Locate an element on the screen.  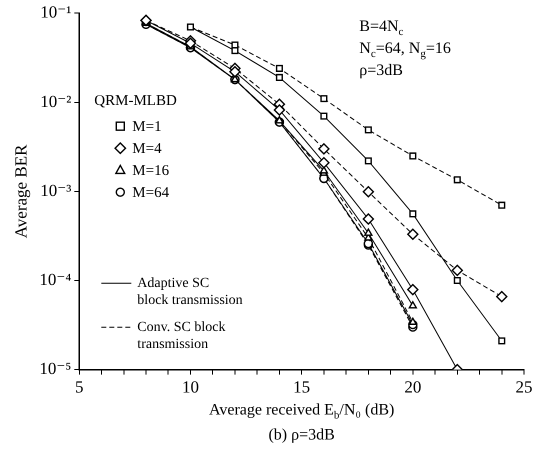
x-tick-label: 5 is located at coordinates (79, 386).